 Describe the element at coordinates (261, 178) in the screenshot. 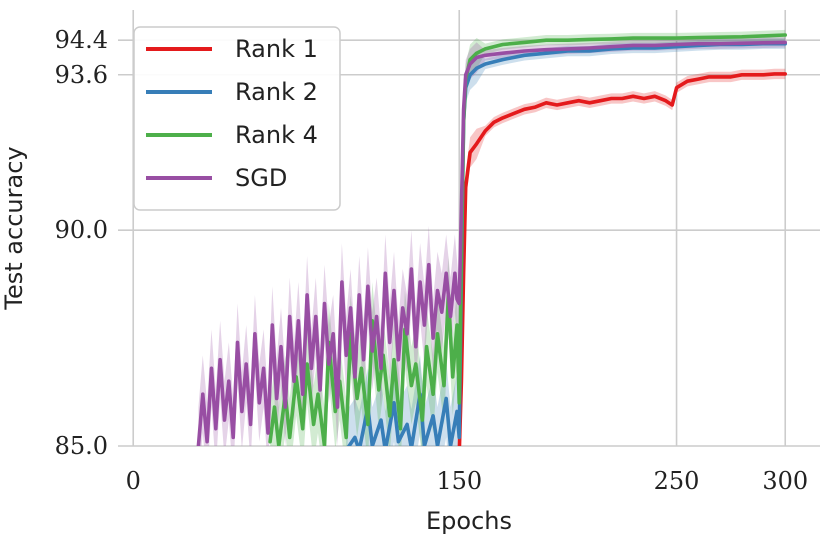

I see `legend-label: SGD` at that location.